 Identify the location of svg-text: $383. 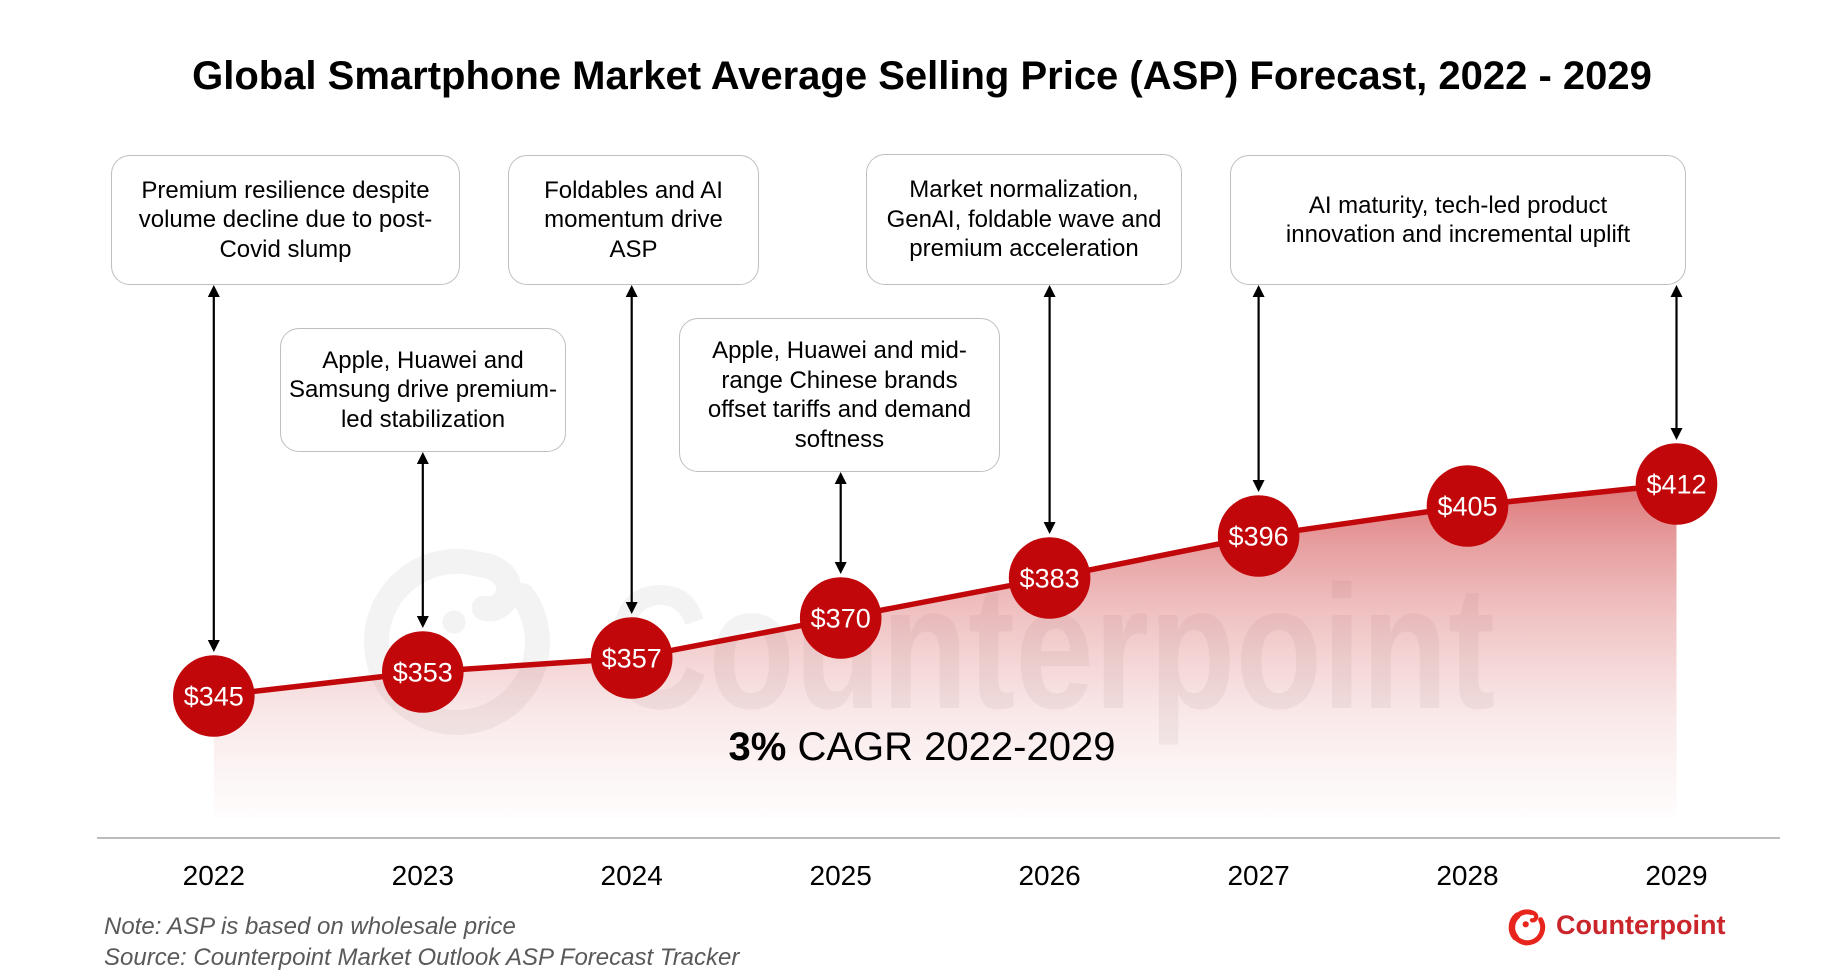
(1050, 578).